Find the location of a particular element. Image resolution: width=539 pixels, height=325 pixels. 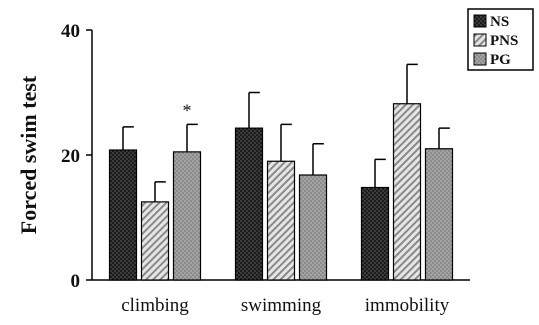

legend-swatch-pg is located at coordinates (480, 59).